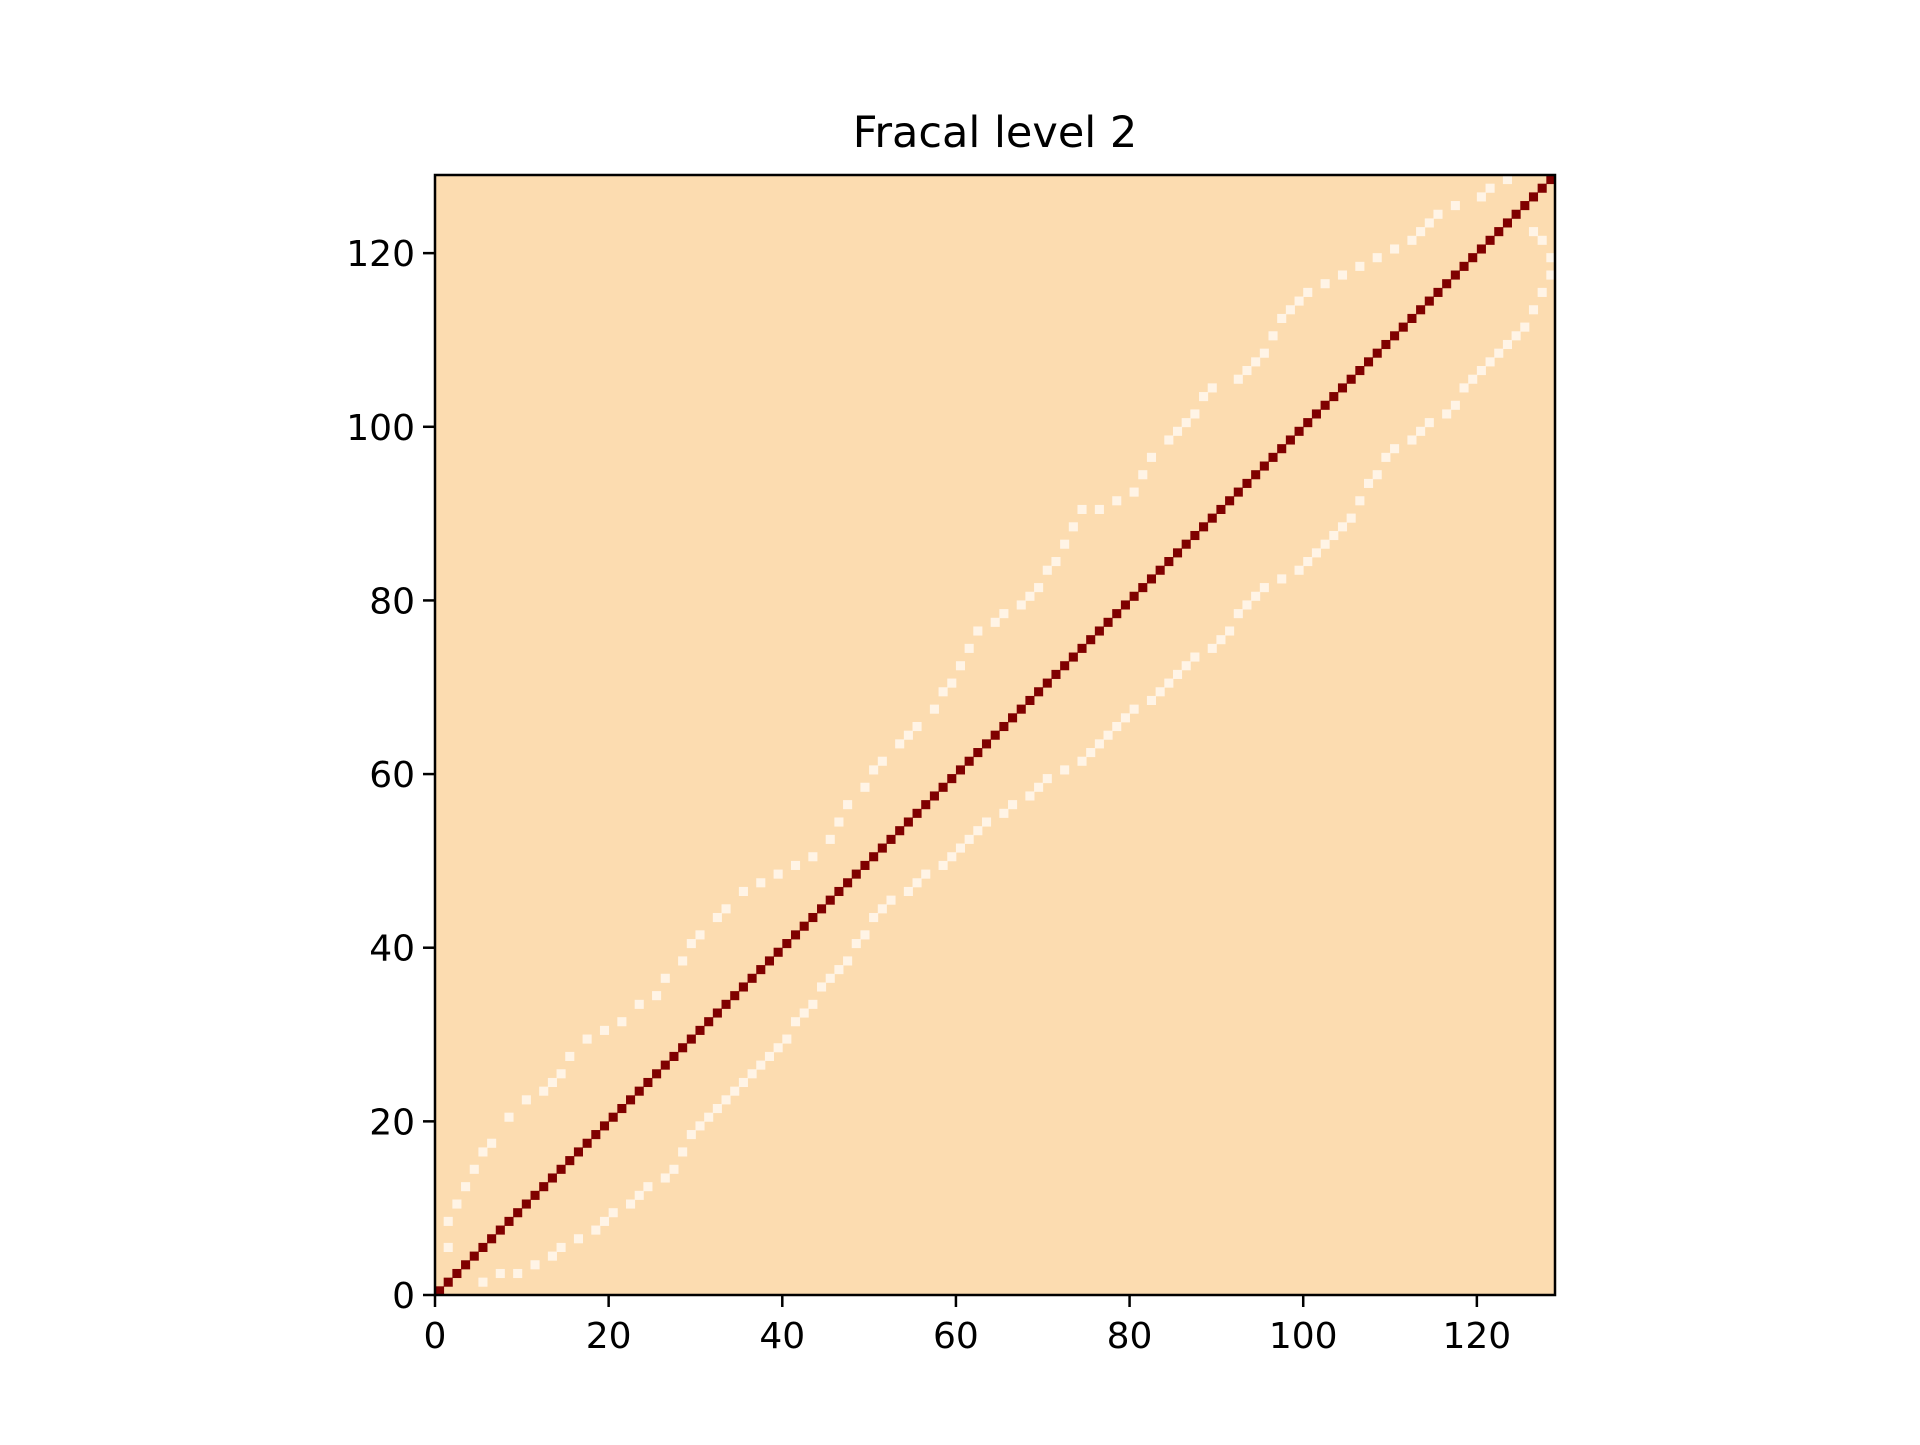  I want to click on y-tick-label: 0, so click(403, 1296).